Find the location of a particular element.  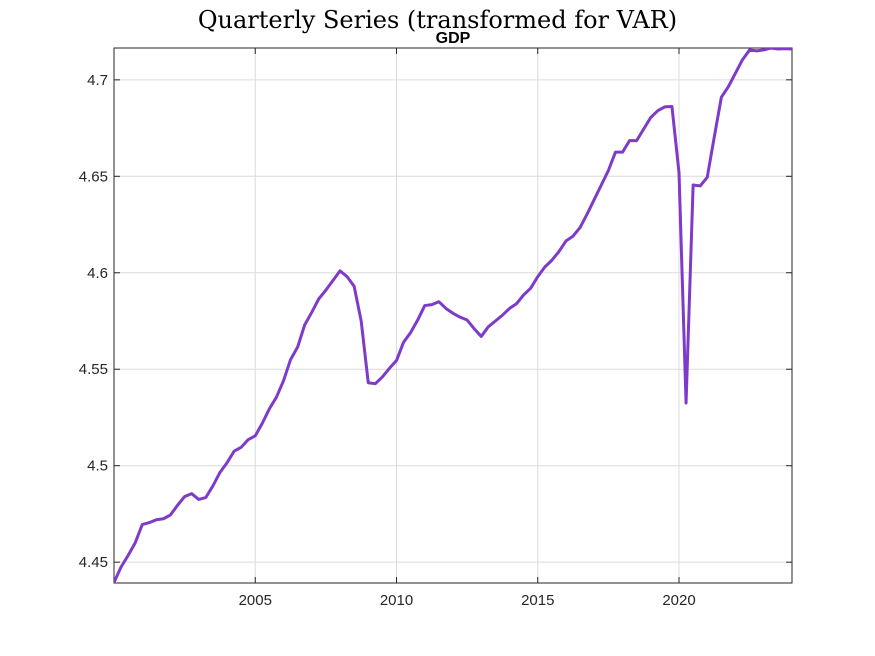

axes-title: GDP is located at coordinates (453, 38).